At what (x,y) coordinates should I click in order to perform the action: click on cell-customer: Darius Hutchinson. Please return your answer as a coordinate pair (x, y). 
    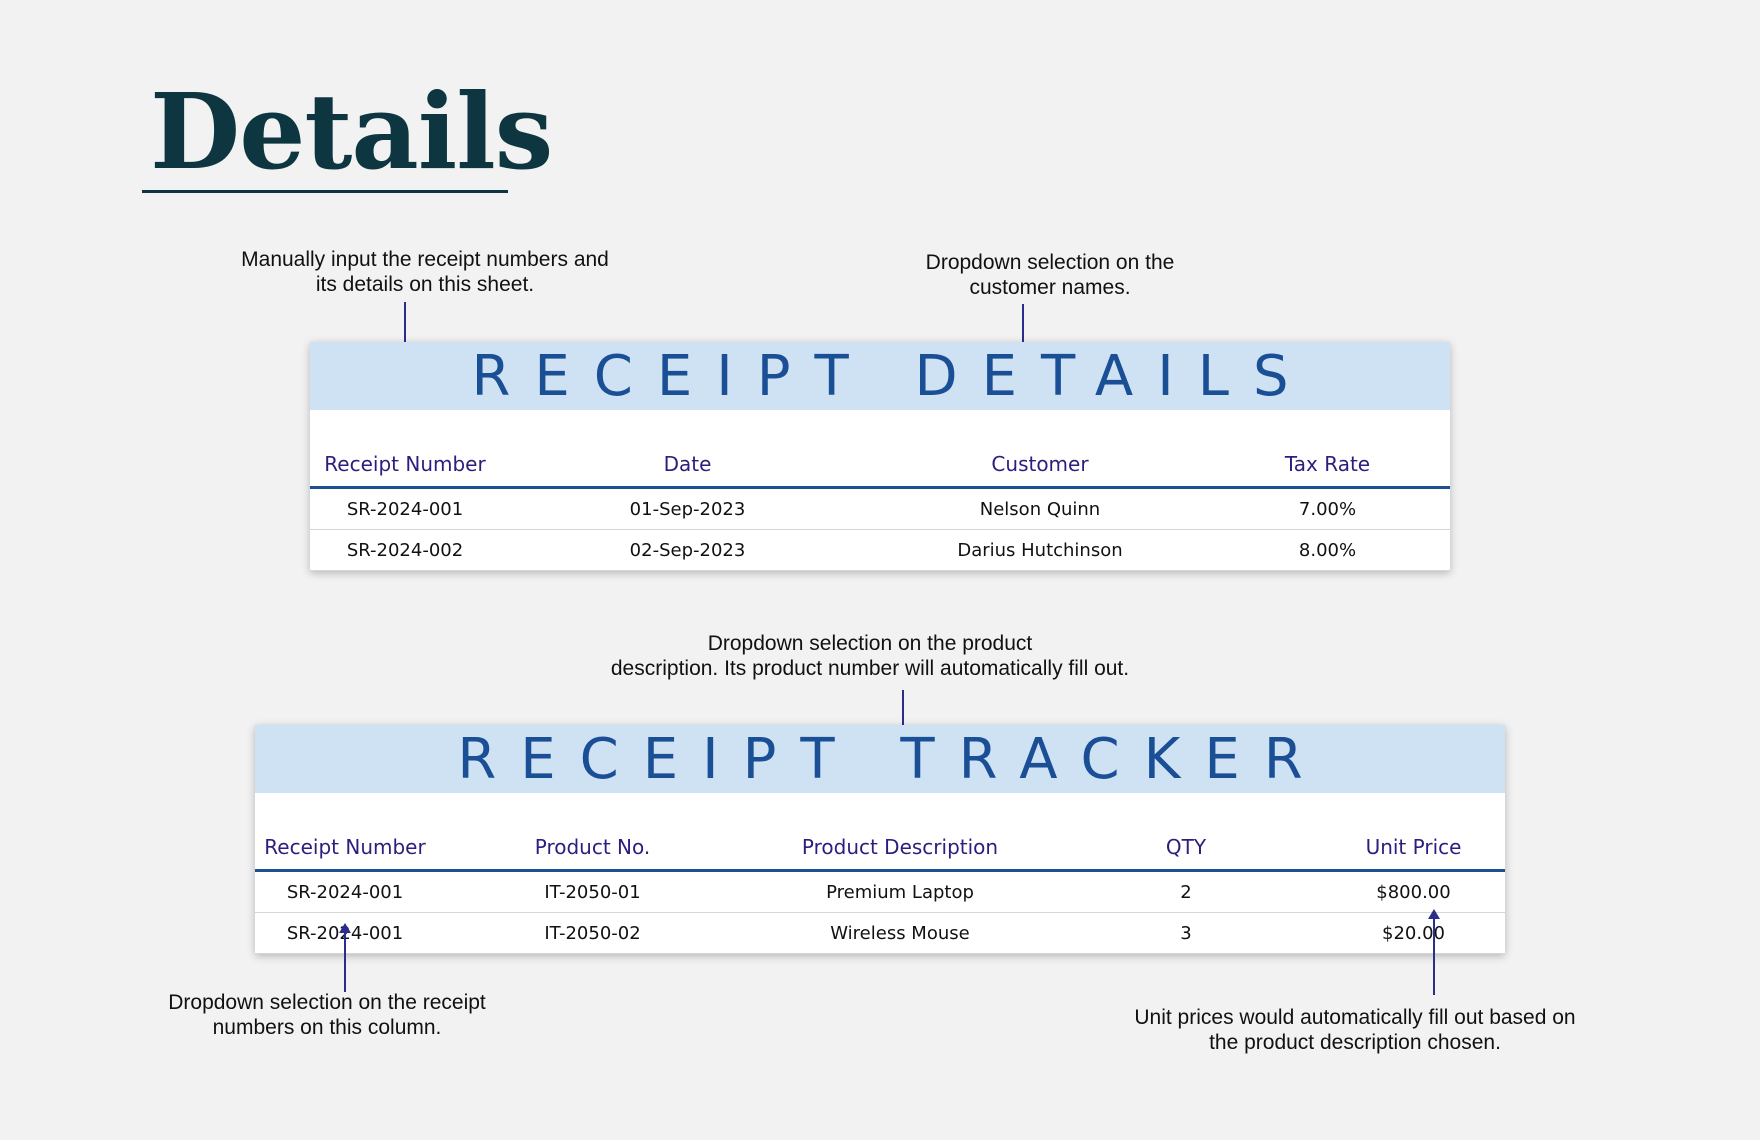
    Looking at the image, I should click on (1040, 550).